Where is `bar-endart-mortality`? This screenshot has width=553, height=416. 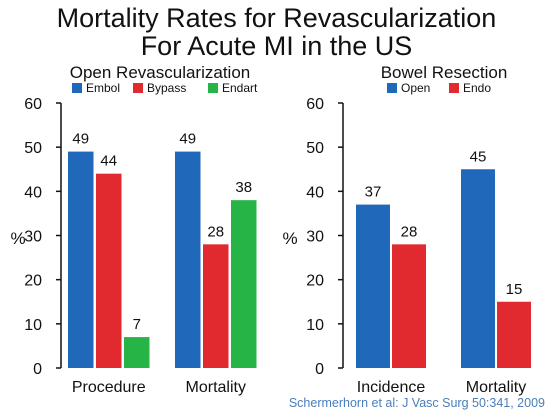
bar-endart-mortality is located at coordinates (244, 284).